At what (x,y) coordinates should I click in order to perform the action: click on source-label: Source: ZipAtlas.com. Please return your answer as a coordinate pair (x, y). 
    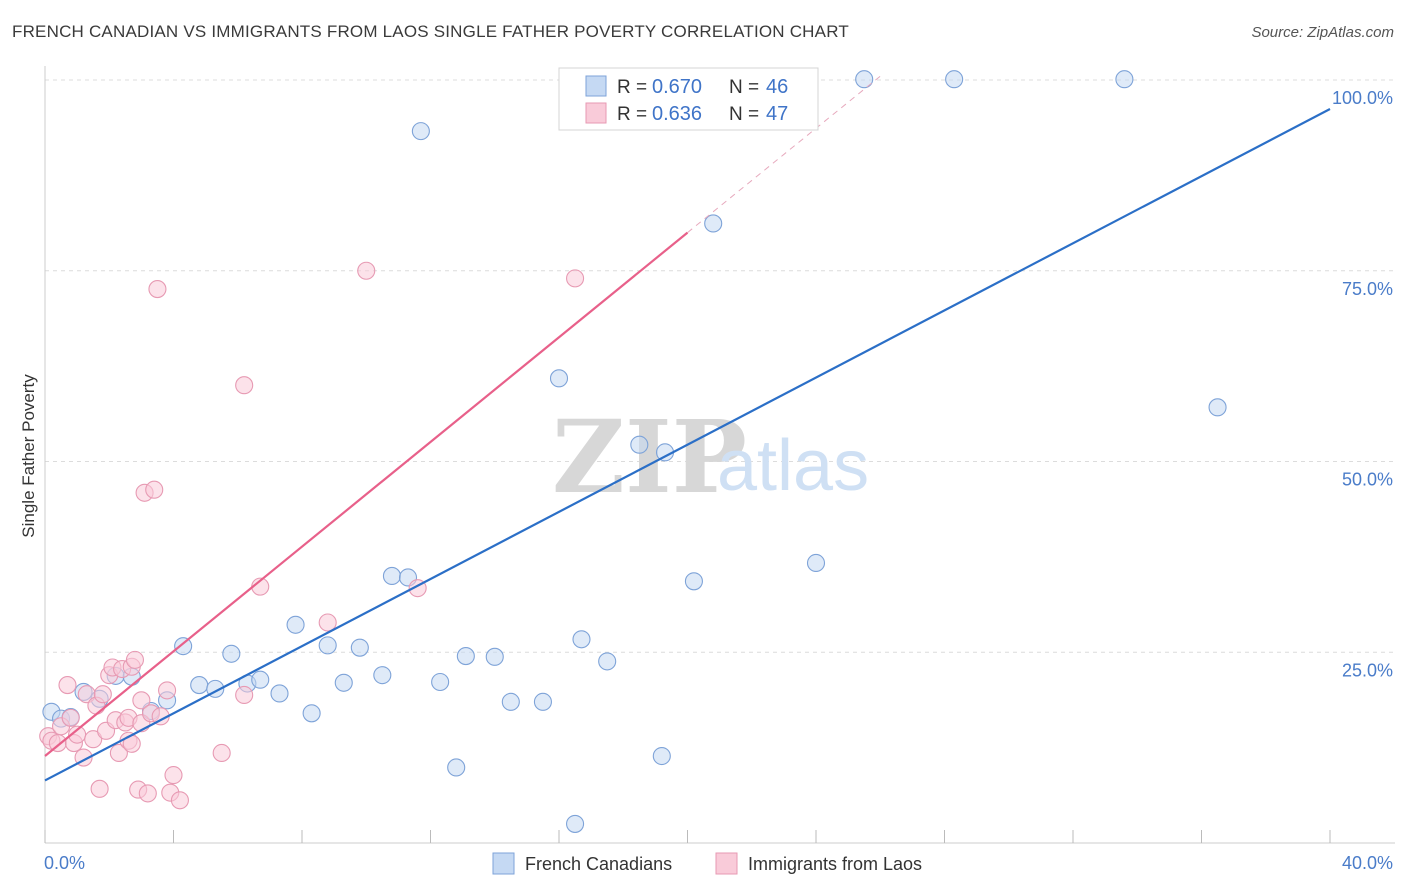
    Looking at the image, I should click on (1322, 32).